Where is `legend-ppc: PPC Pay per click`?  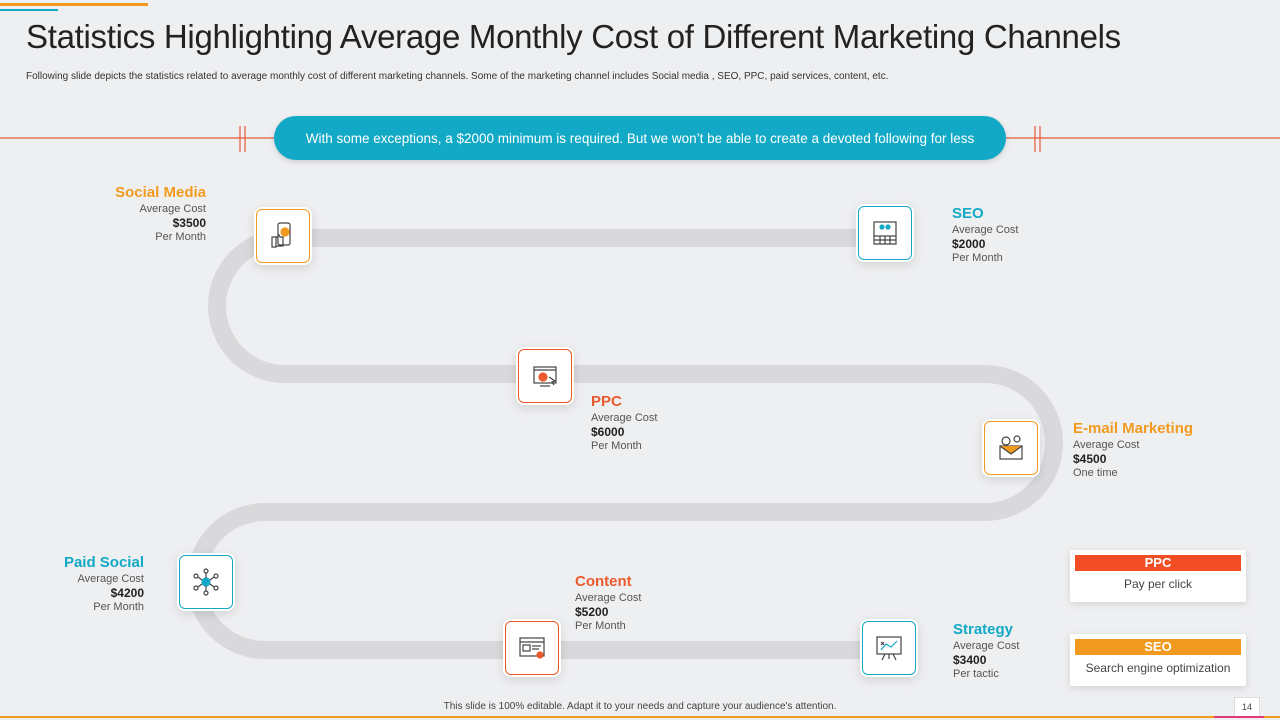 legend-ppc: PPC Pay per click is located at coordinates (1158, 576).